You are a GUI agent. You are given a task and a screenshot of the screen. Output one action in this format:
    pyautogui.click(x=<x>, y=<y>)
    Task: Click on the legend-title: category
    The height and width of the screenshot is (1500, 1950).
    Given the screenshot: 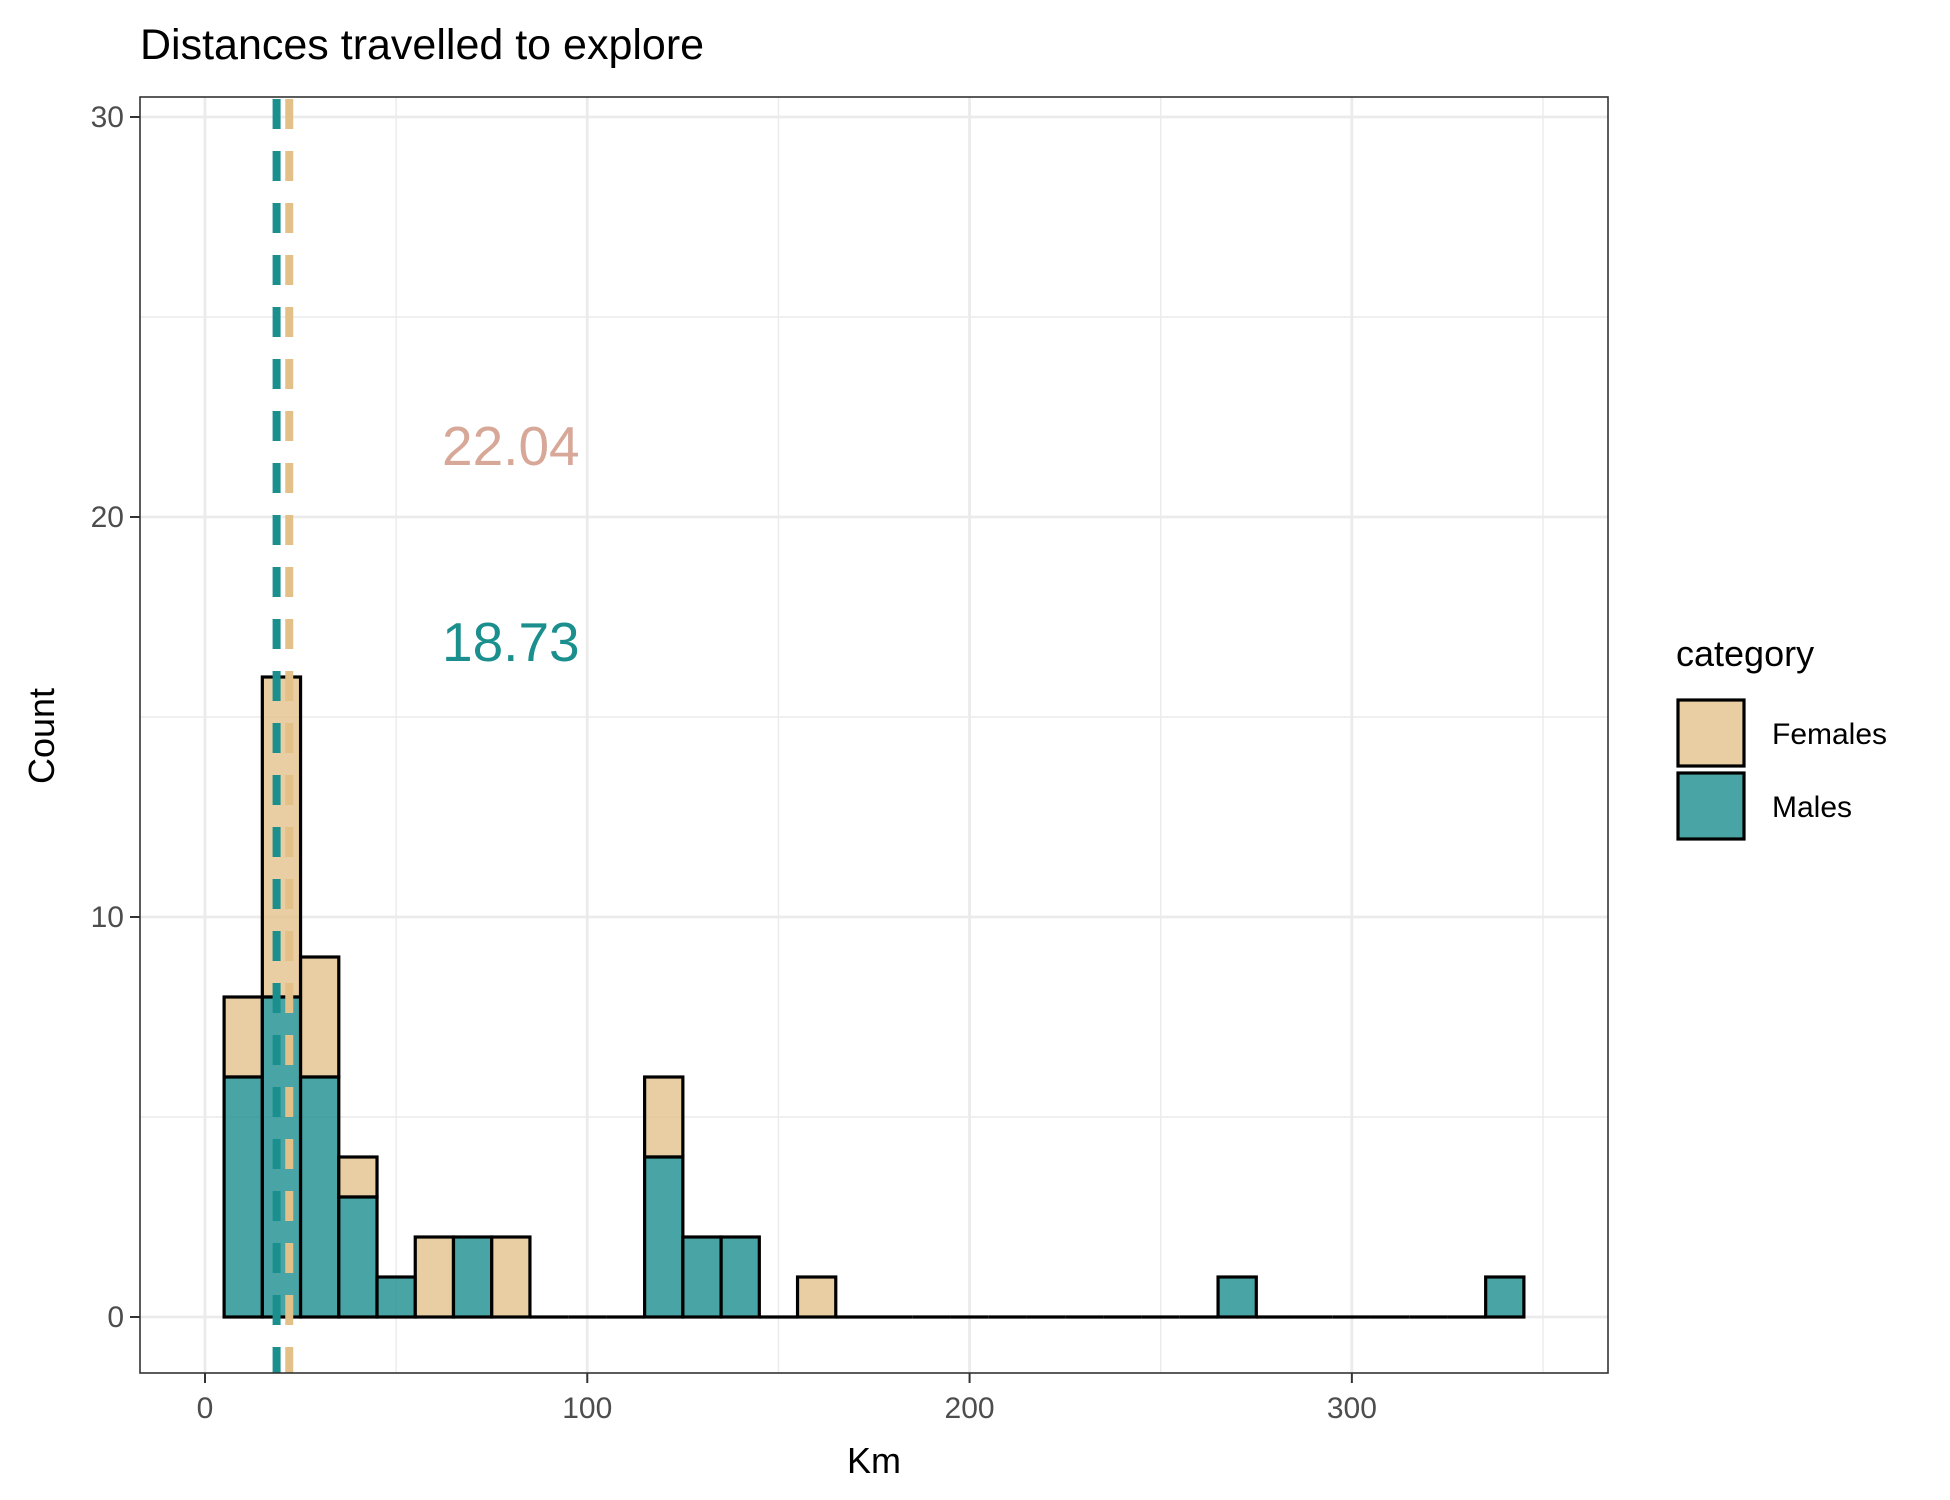 What is the action you would take?
    pyautogui.click(x=1745, y=653)
    